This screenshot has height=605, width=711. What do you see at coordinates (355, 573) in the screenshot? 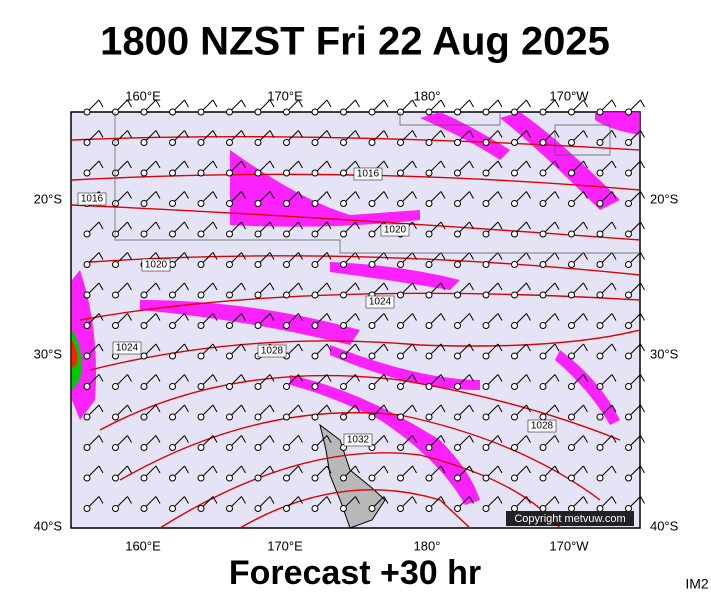
I see `forecast-label: Forecast +30 hr` at bounding box center [355, 573].